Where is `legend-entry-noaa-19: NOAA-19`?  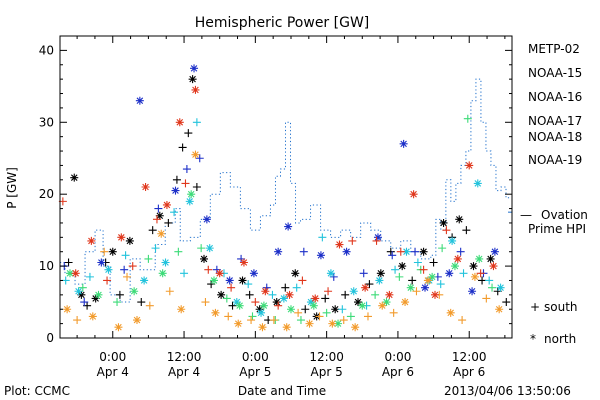
legend-entry-noaa-19: NOAA-19 is located at coordinates (555, 160).